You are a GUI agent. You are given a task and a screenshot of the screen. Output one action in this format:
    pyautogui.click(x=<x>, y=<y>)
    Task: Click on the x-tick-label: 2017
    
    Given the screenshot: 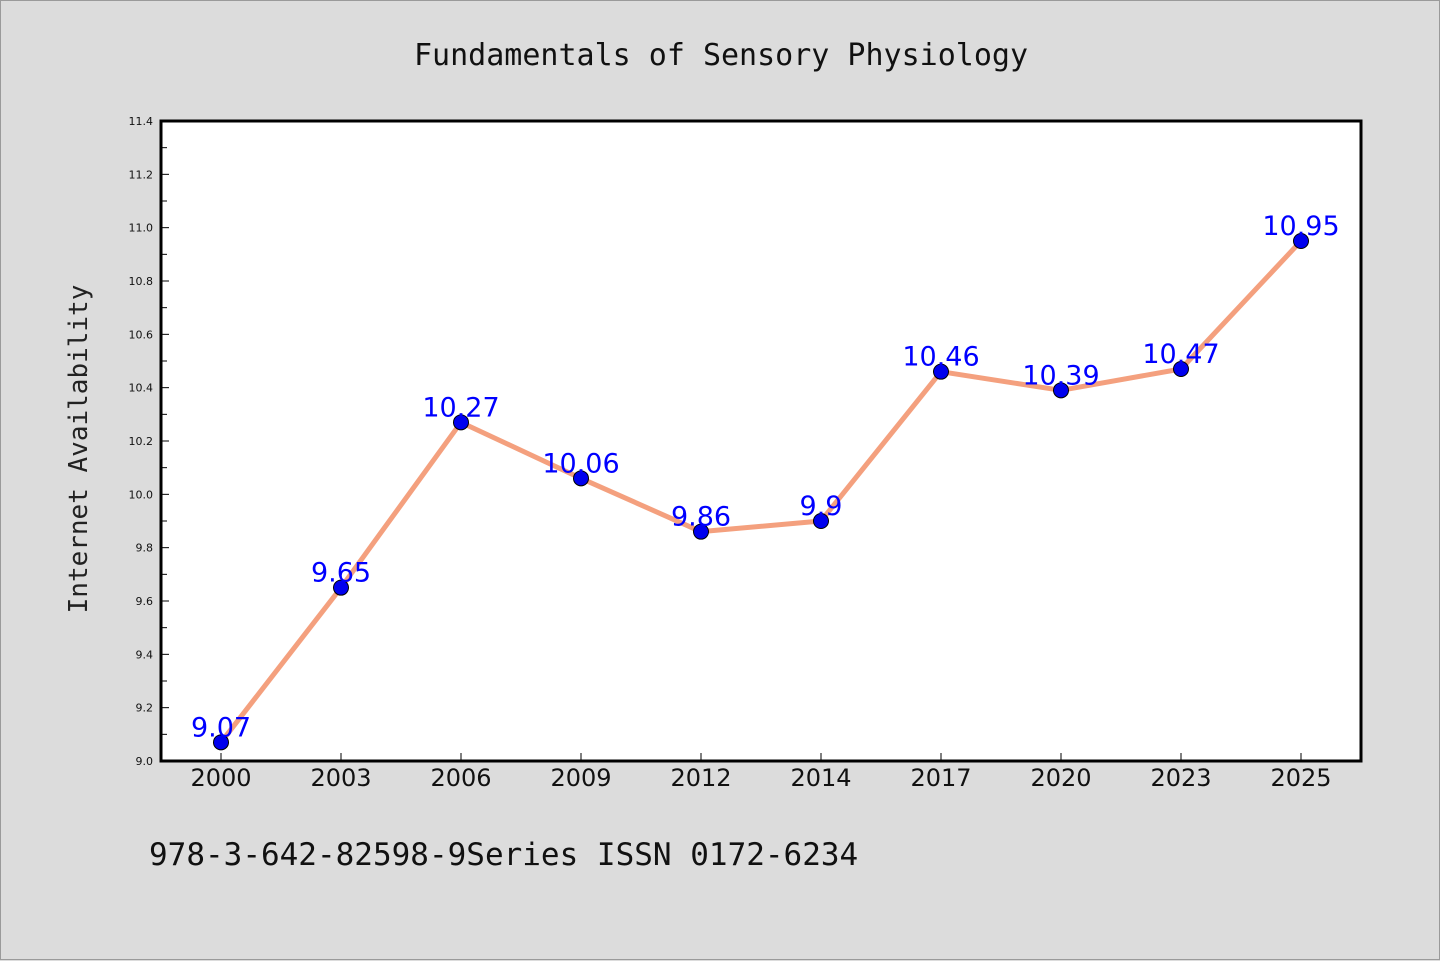 What is the action you would take?
    pyautogui.click(x=940, y=778)
    